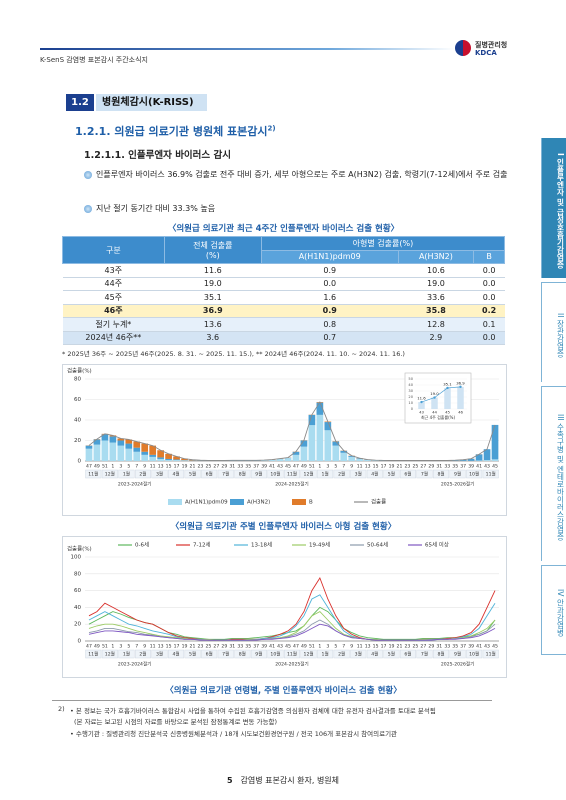  What do you see at coordinates (311, 503) in the screenshot?
I see `legend-label: B` at bounding box center [311, 503].